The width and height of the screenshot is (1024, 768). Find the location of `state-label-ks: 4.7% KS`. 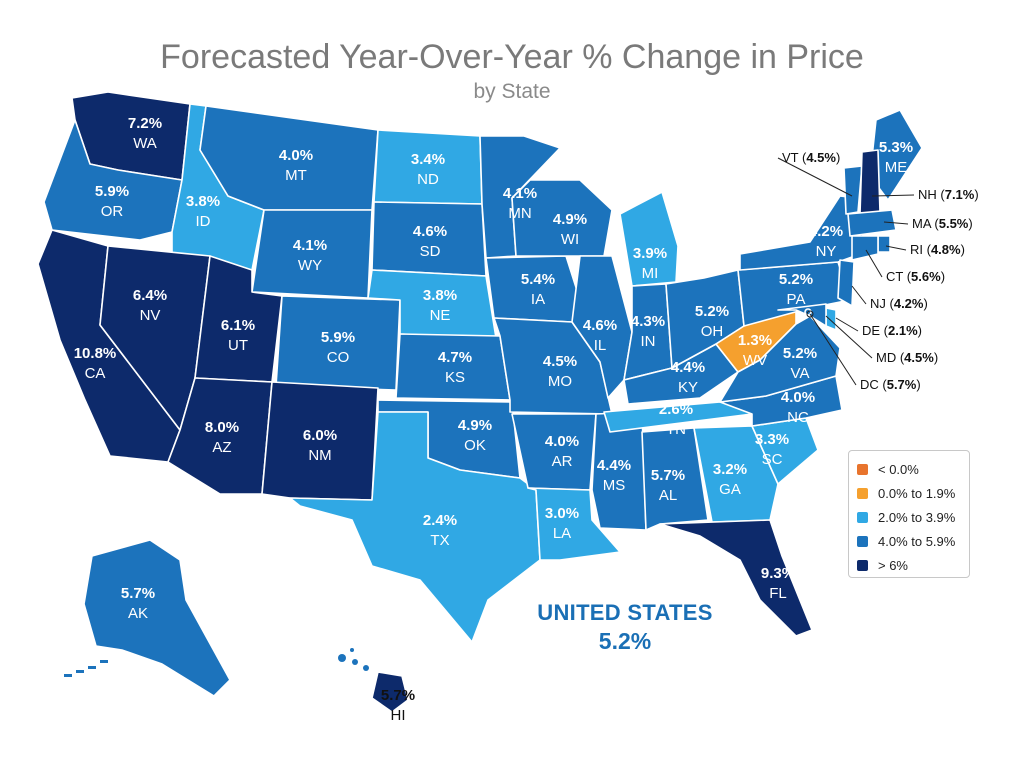

state-label-ks: 4.7% KS is located at coordinates (455, 367).